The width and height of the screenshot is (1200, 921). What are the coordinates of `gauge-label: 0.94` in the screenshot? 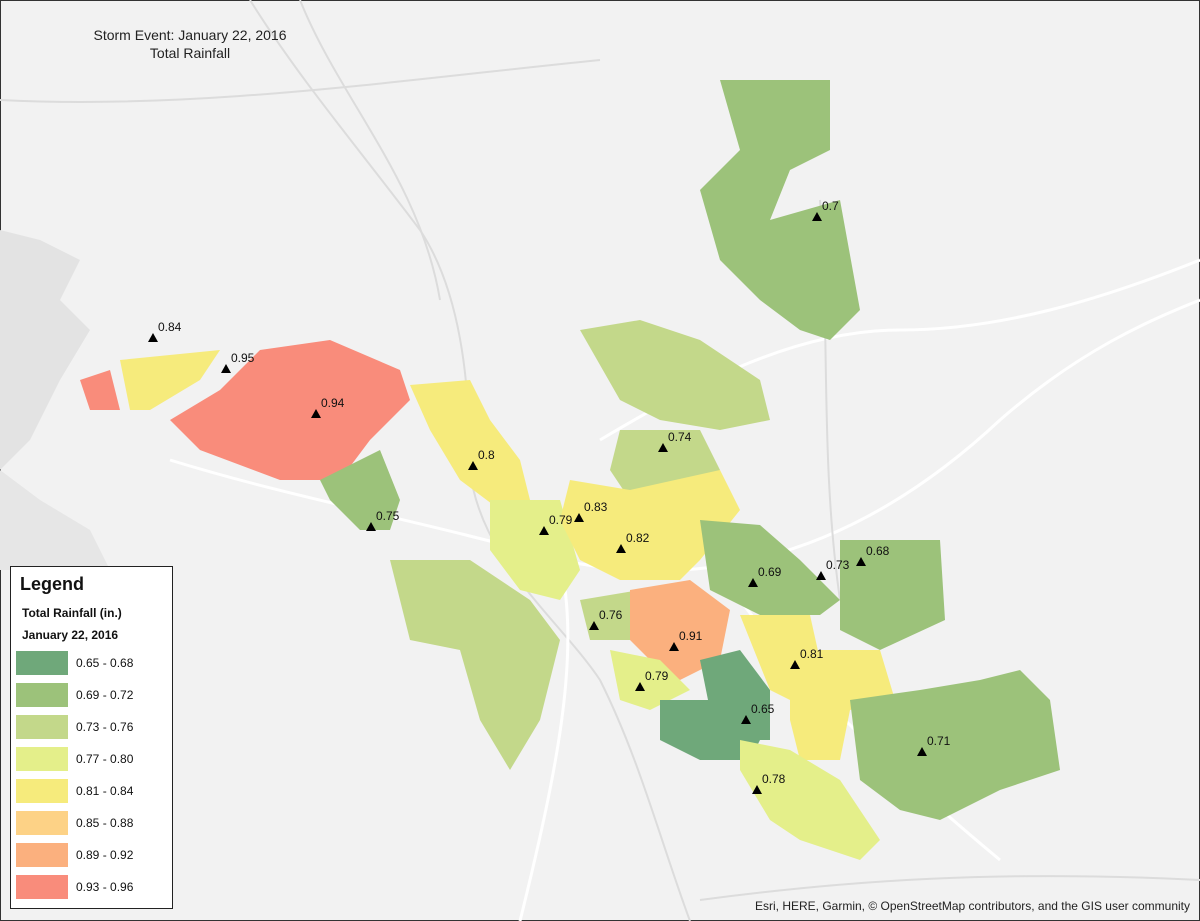 It's located at (333, 403).